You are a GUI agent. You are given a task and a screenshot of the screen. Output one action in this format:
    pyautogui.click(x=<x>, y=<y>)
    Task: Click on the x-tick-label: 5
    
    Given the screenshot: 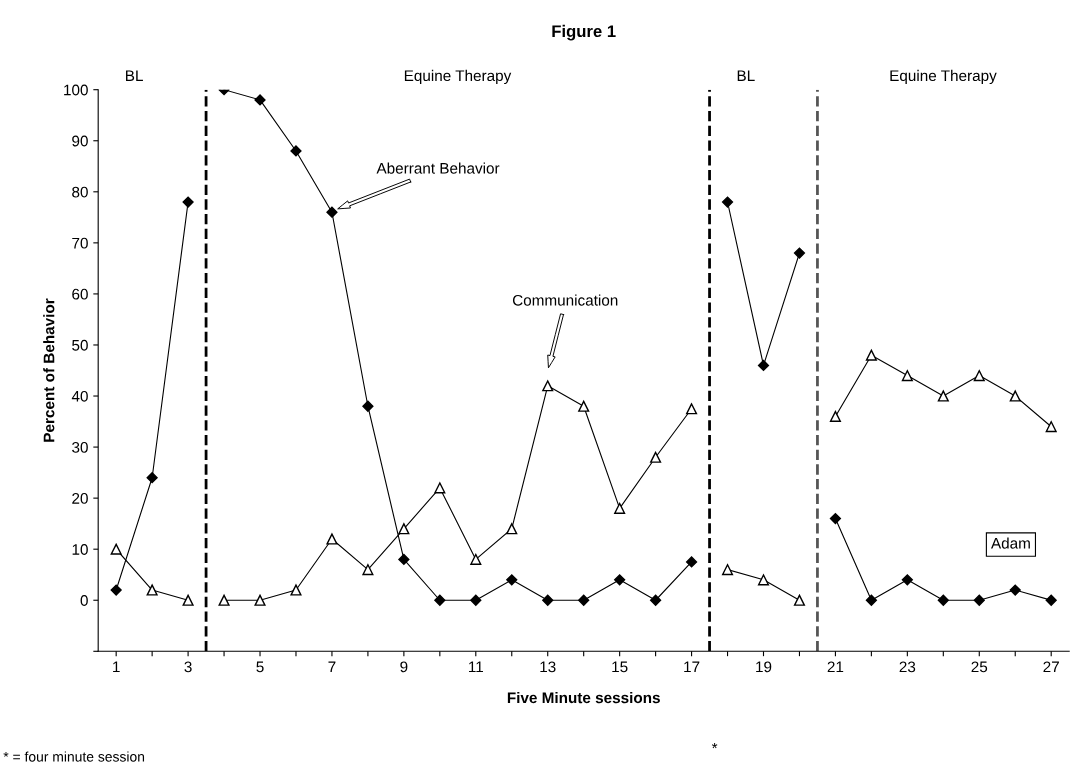 What is the action you would take?
    pyautogui.click(x=260, y=667)
    